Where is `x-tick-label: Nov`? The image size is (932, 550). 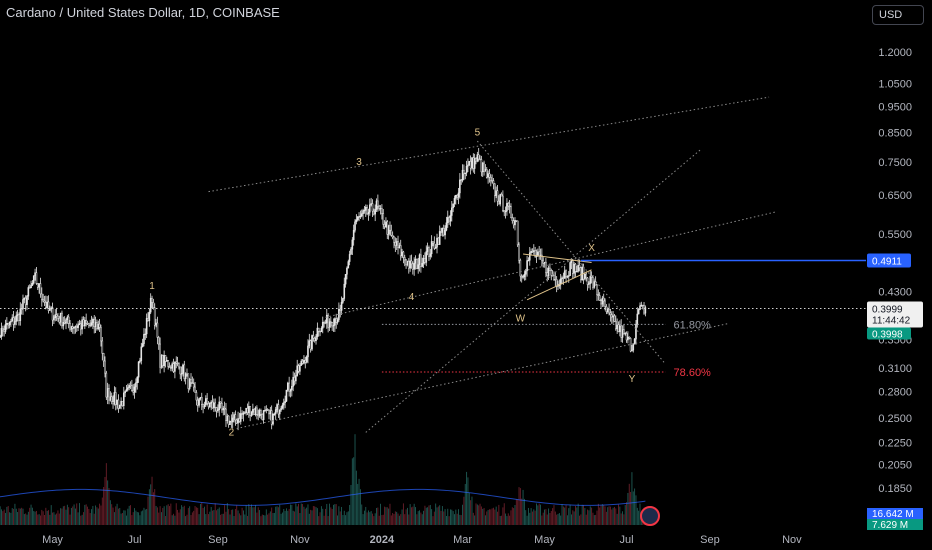 x-tick-label: Nov is located at coordinates (300, 540).